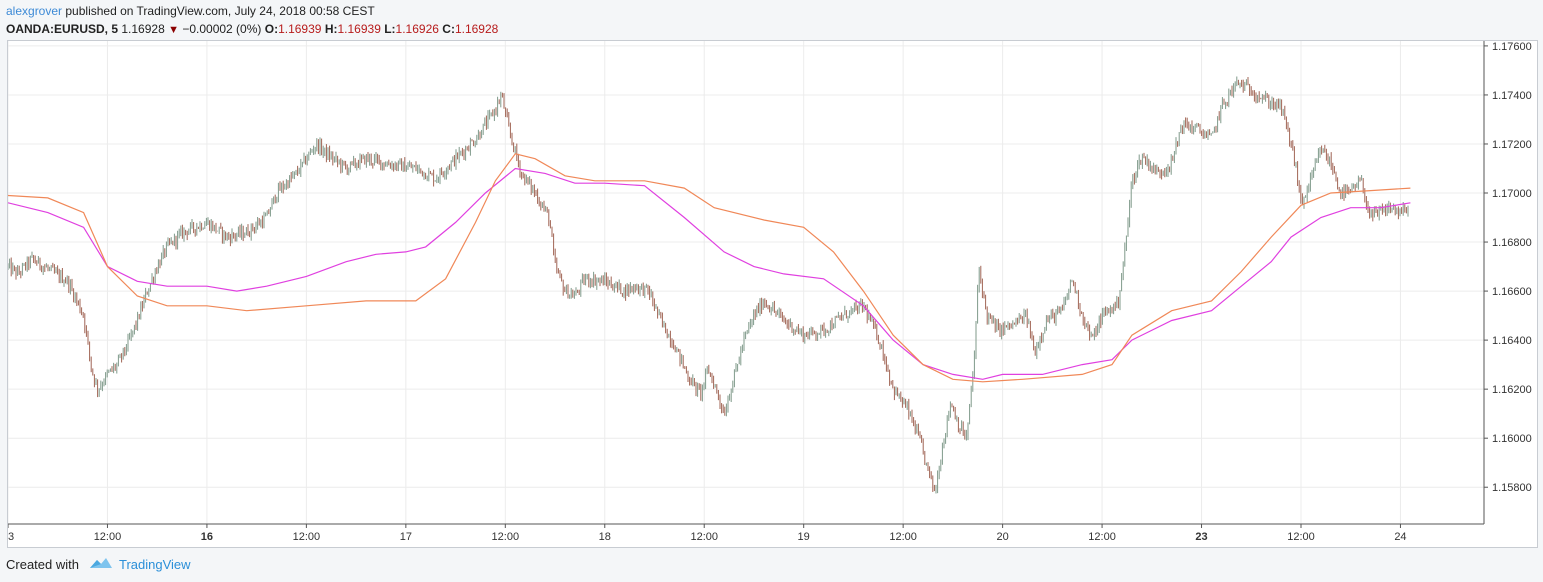  Describe the element at coordinates (605, 537) in the screenshot. I see `x-tick-label: 18` at that location.